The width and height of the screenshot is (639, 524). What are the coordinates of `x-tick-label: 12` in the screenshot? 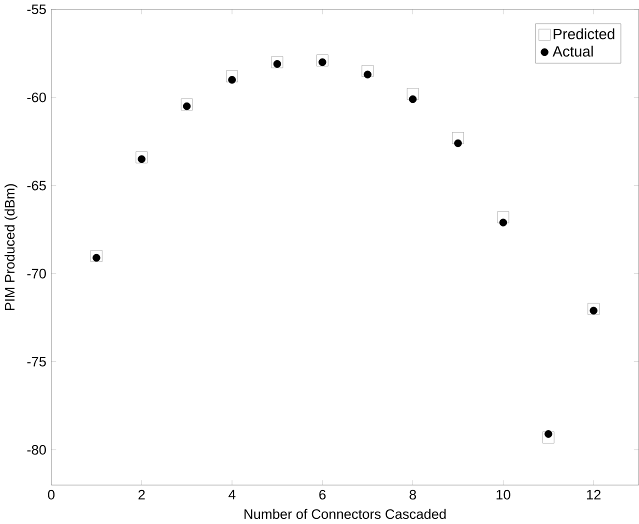 It's located at (594, 495).